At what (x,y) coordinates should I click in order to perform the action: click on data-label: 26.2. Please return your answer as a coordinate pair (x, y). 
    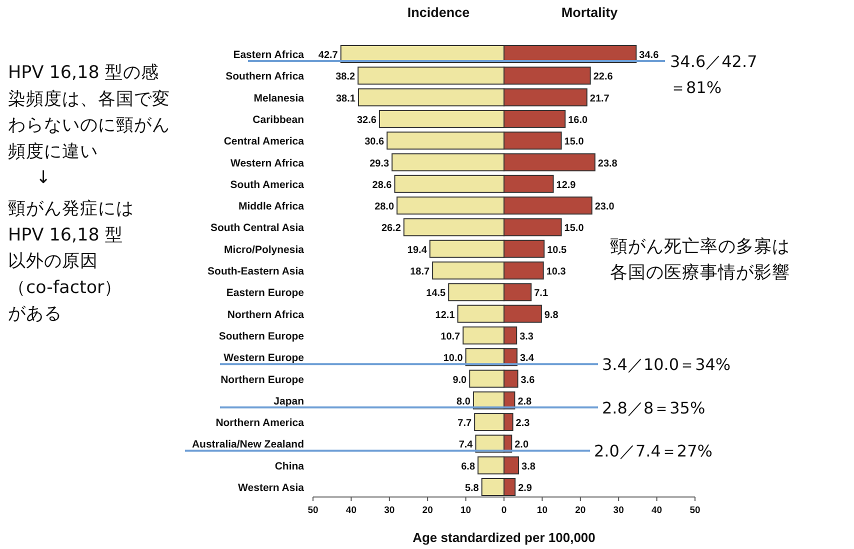
    Looking at the image, I should click on (391, 228).